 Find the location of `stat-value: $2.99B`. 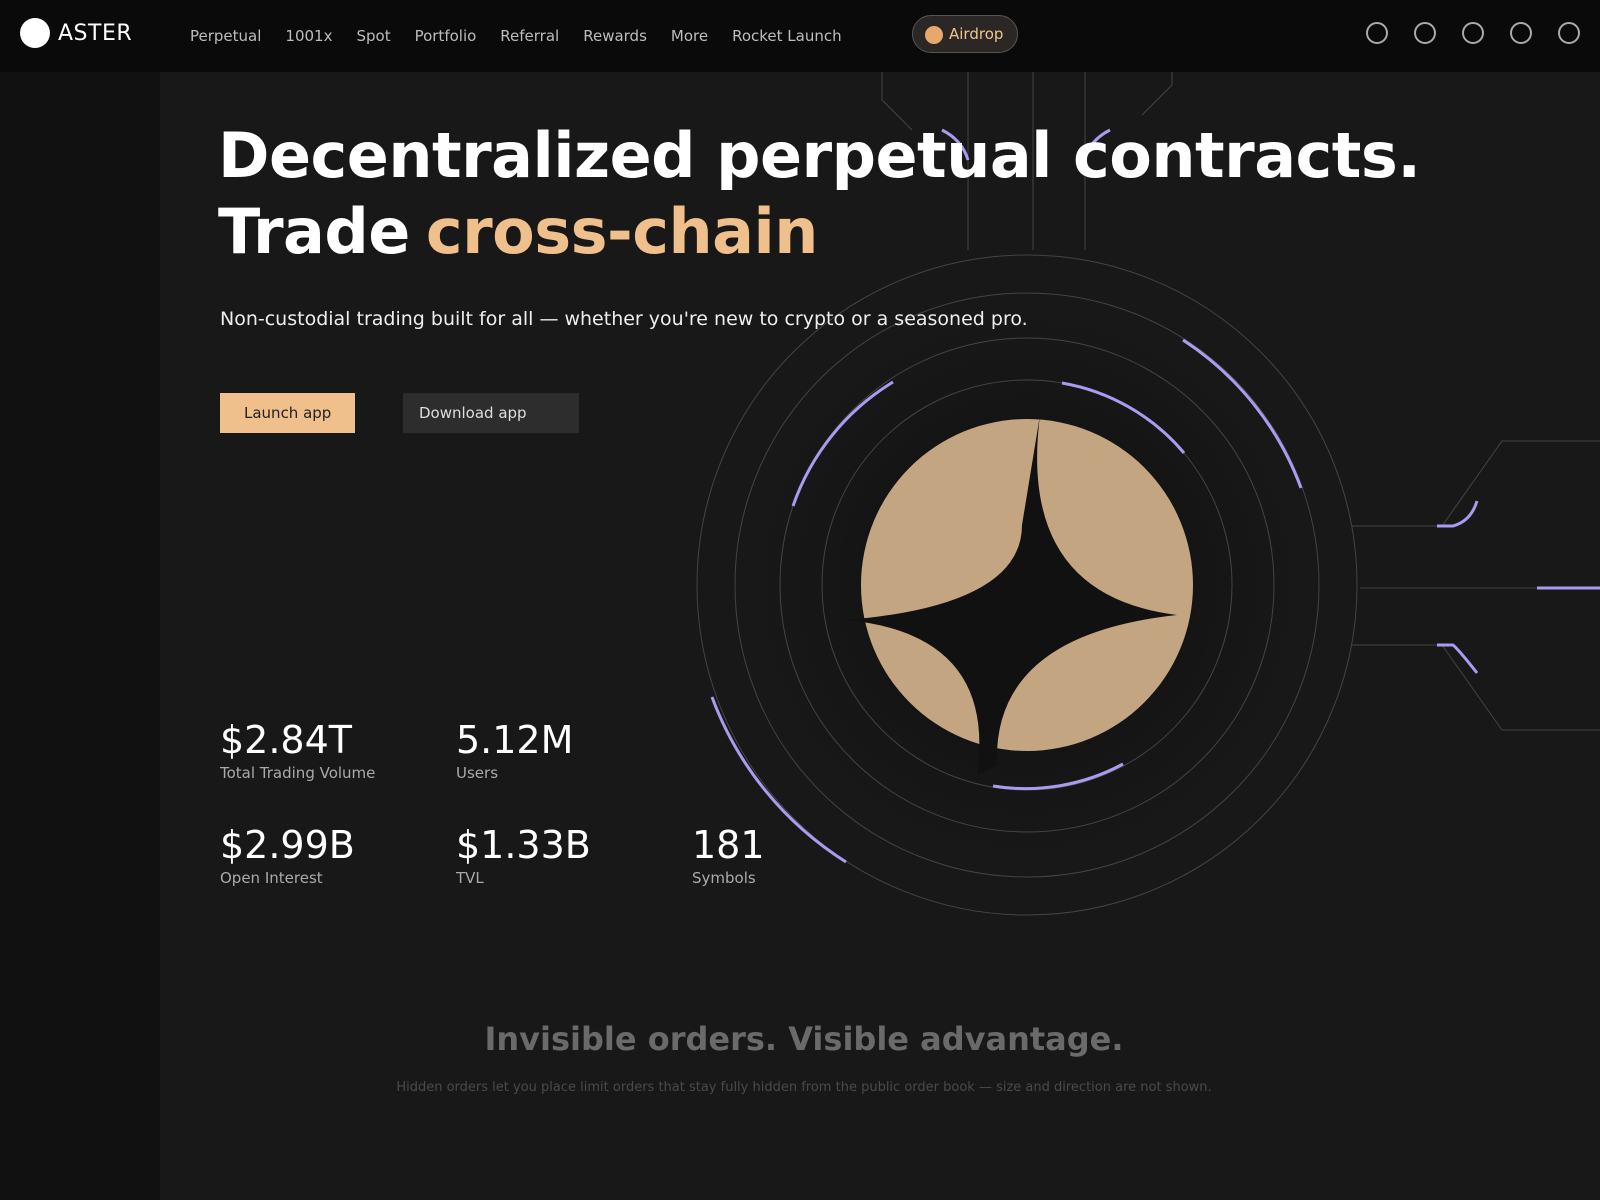

stat-value: $2.99B is located at coordinates (287, 845).